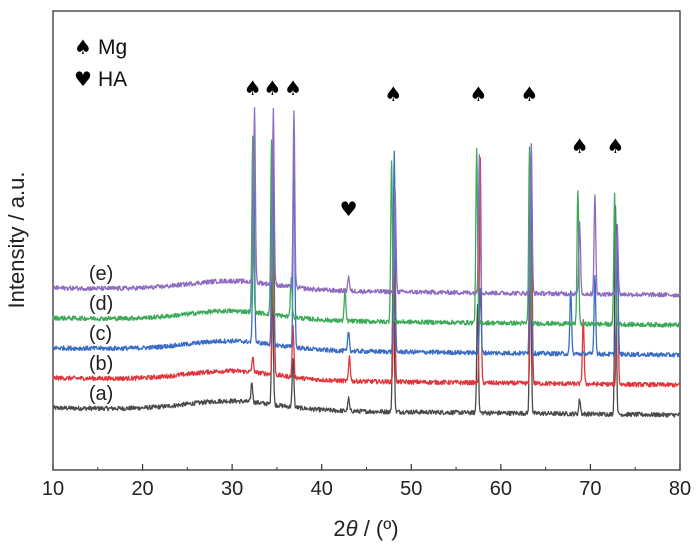 The image size is (700, 551). I want to click on x-axis-label-theta: θ, so click(352, 528).